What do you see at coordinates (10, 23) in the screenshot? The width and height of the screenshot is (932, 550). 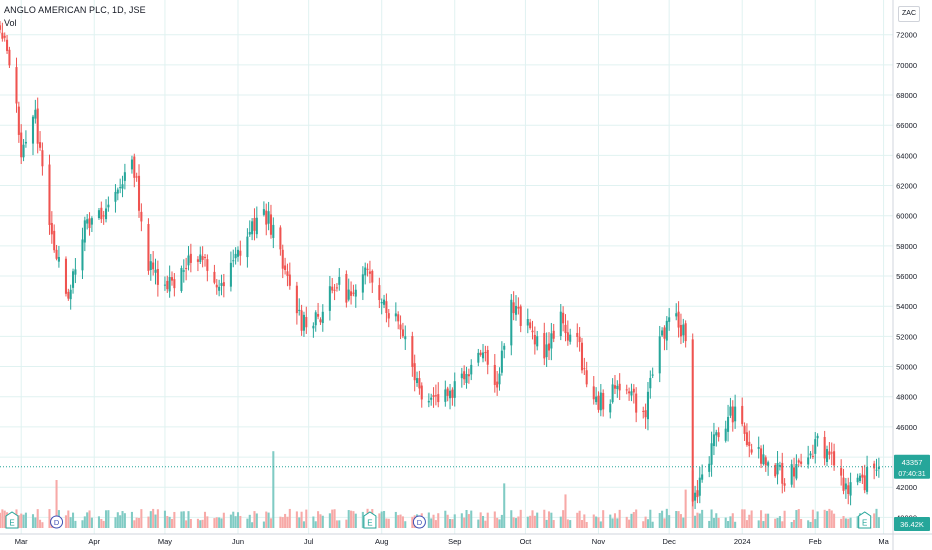 I see `volume-indicator-label: Vol` at bounding box center [10, 23].